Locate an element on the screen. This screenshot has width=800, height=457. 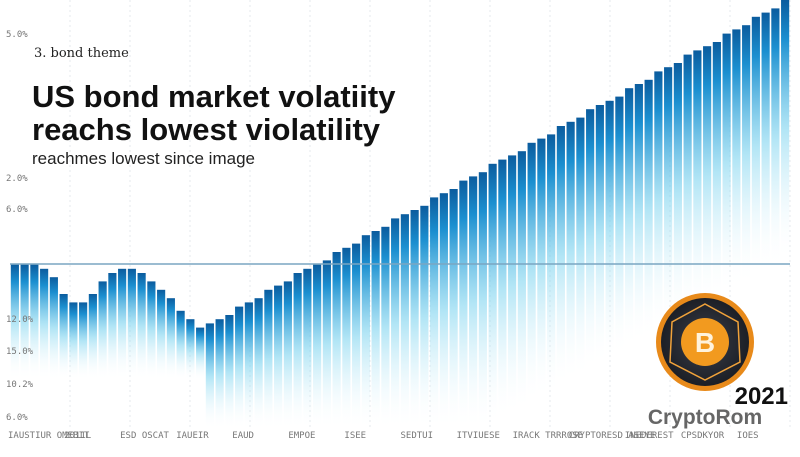
coin-core is located at coordinates (705, 342).